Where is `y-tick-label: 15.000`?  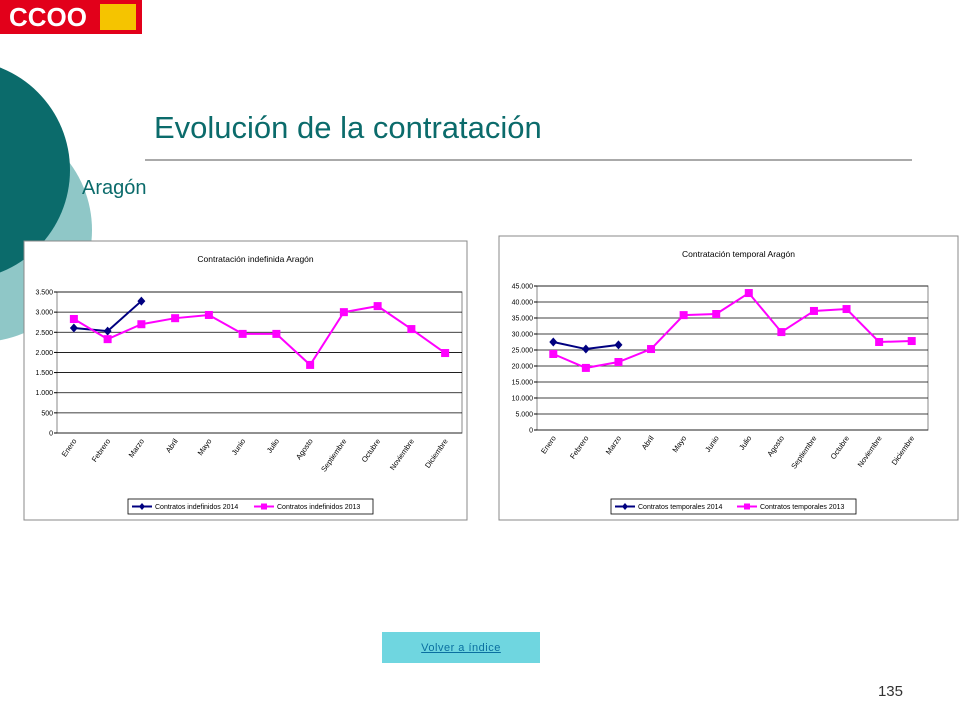 y-tick-label: 15.000 is located at coordinates (523, 383).